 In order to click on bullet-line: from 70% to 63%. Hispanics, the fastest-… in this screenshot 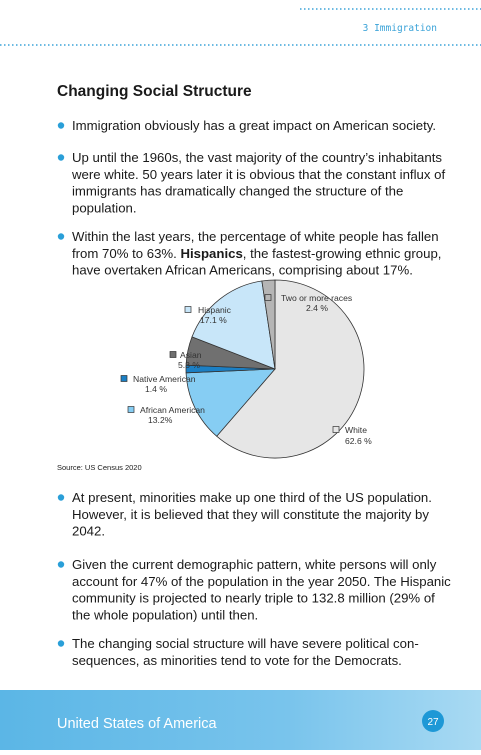, I will do `click(256, 253)`.